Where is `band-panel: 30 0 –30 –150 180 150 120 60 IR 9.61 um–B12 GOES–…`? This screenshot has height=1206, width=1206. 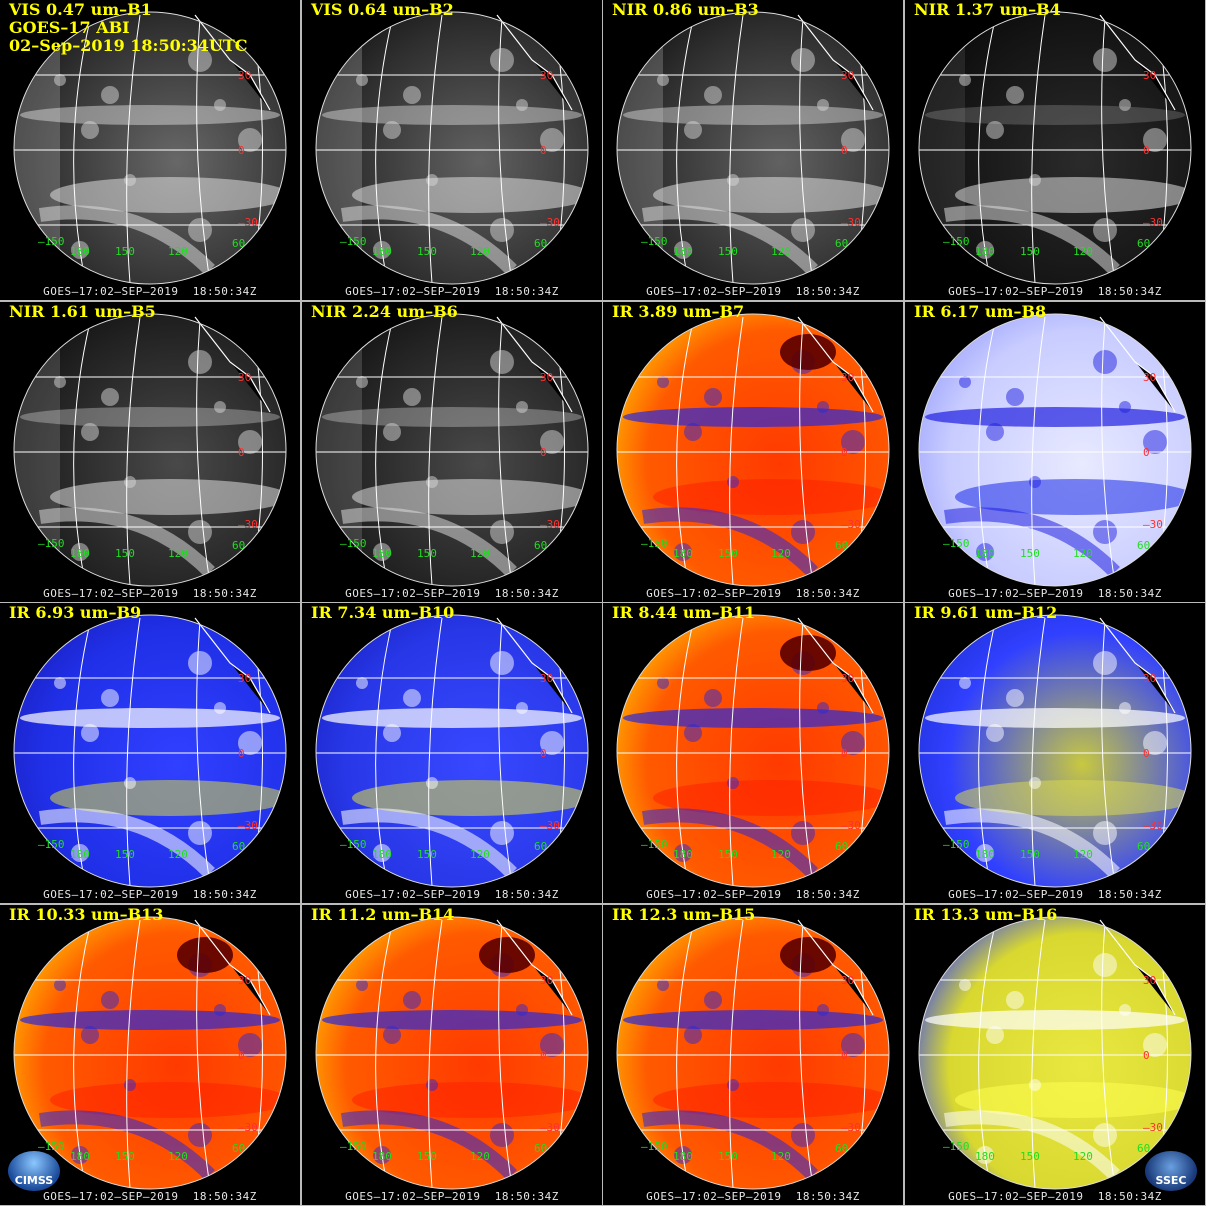 band-panel: 30 0 –30 –150 180 150 120 60 IR 9.61 um–B12 GOES–… is located at coordinates (1055, 753).